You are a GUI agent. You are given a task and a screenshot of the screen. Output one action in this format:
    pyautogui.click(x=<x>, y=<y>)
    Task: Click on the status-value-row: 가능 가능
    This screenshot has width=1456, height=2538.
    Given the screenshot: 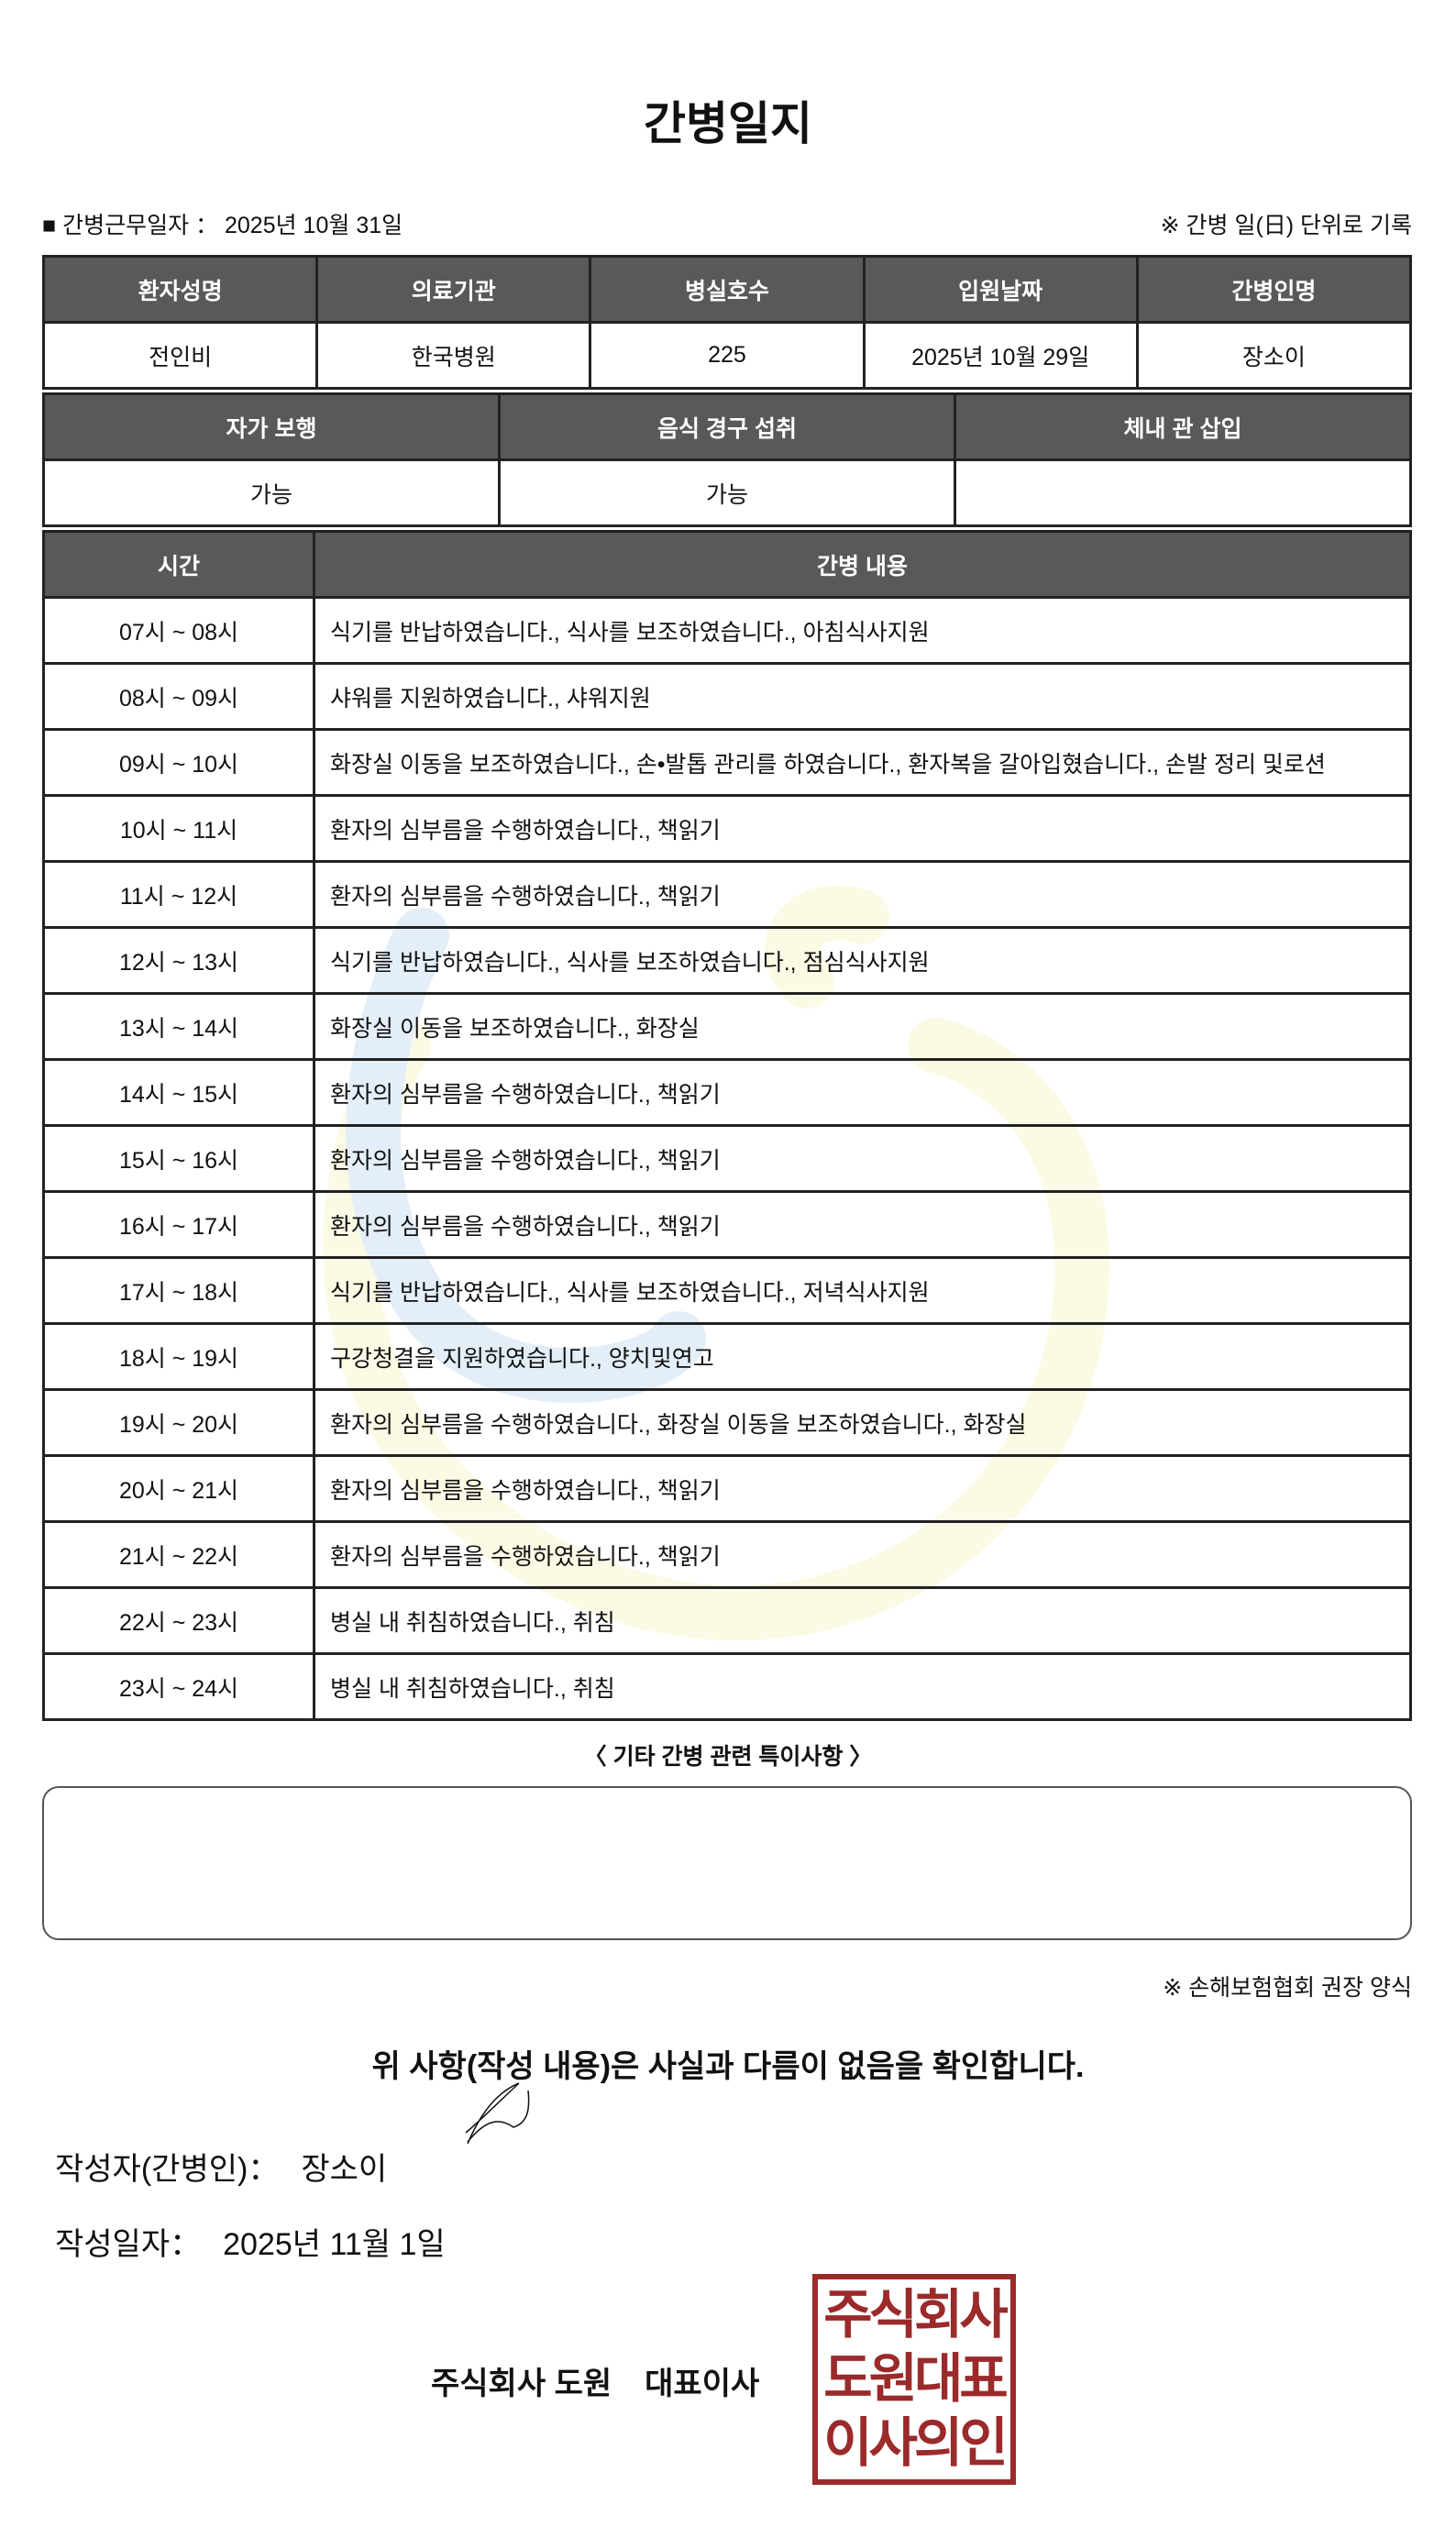 What is the action you would take?
    pyautogui.click(x=727, y=493)
    